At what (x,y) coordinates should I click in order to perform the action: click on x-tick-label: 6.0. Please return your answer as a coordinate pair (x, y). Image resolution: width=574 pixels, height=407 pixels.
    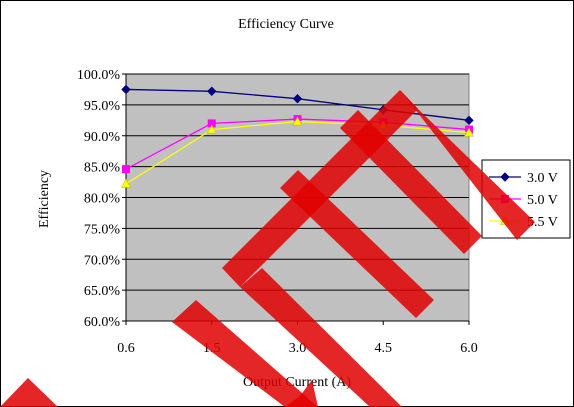
    Looking at the image, I should click on (469, 348).